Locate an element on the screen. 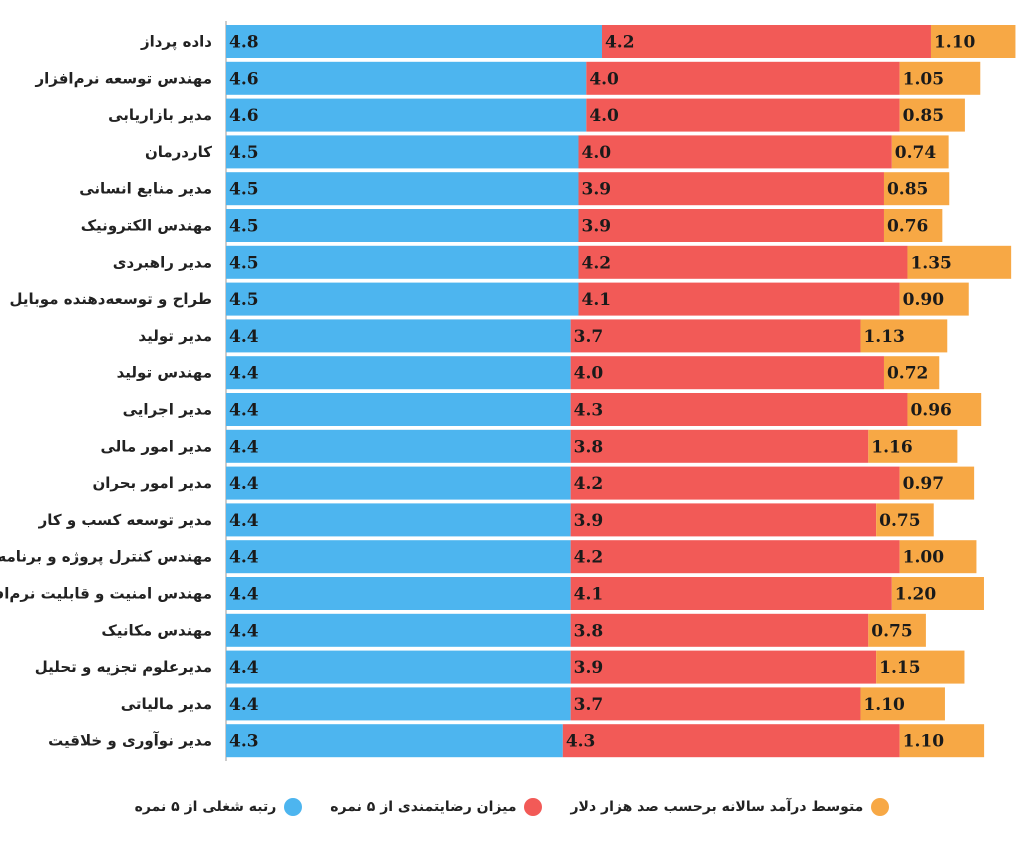 This screenshot has height=841, width=1024. category-label: مهندس تولید is located at coordinates (164, 373).